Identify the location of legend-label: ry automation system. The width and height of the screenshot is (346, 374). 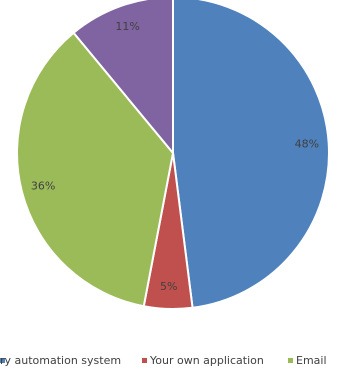
(60, 360).